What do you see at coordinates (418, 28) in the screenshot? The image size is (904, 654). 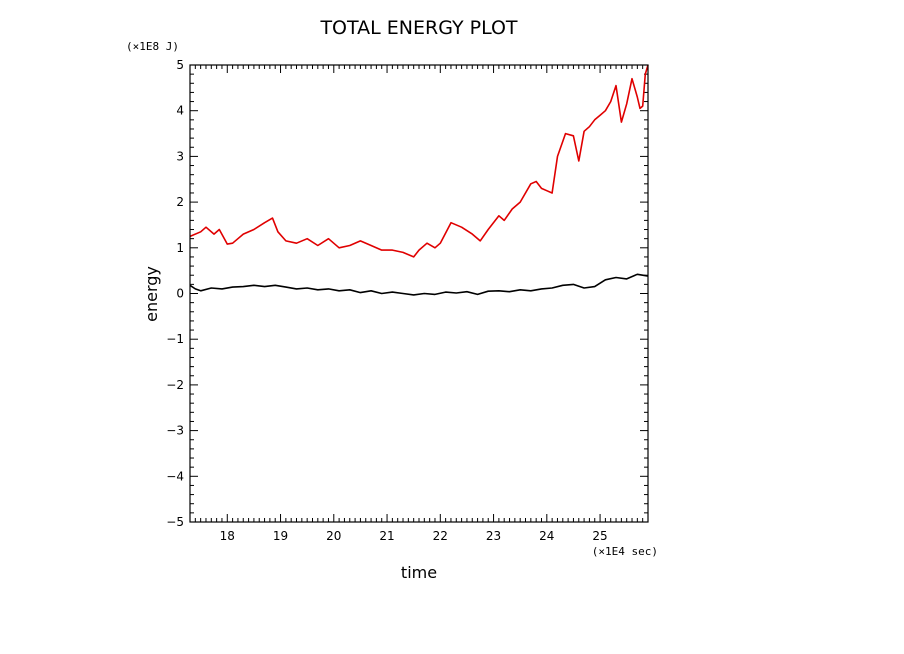 I see `chart-title: TOTAL ENERGY PLOT` at bounding box center [418, 28].